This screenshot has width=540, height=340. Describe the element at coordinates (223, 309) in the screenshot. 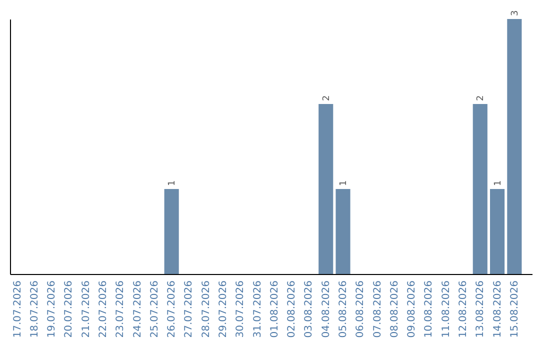

I see `x-tick-label: 29.07.2026` at that location.